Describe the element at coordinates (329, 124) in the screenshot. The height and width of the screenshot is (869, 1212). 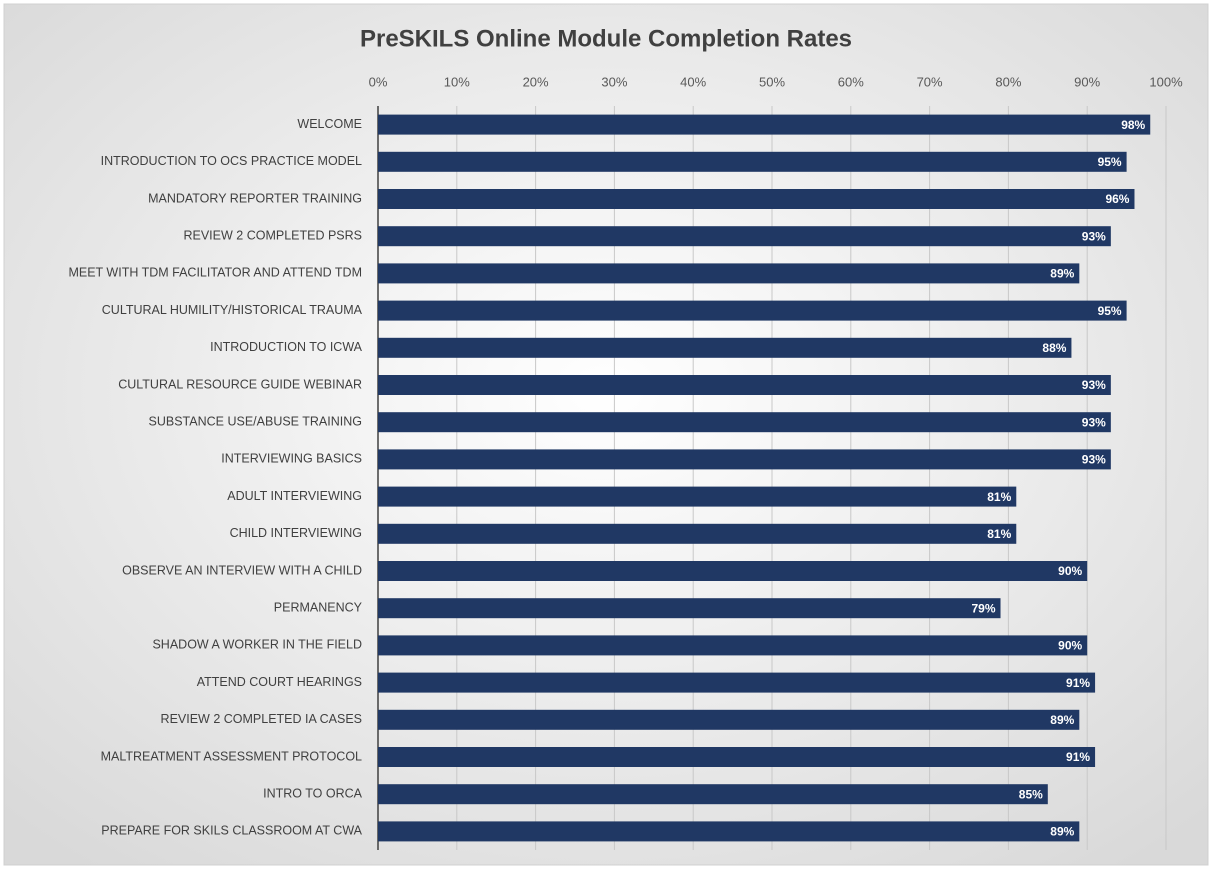
I see `y-tick-label: WELCOME` at that location.